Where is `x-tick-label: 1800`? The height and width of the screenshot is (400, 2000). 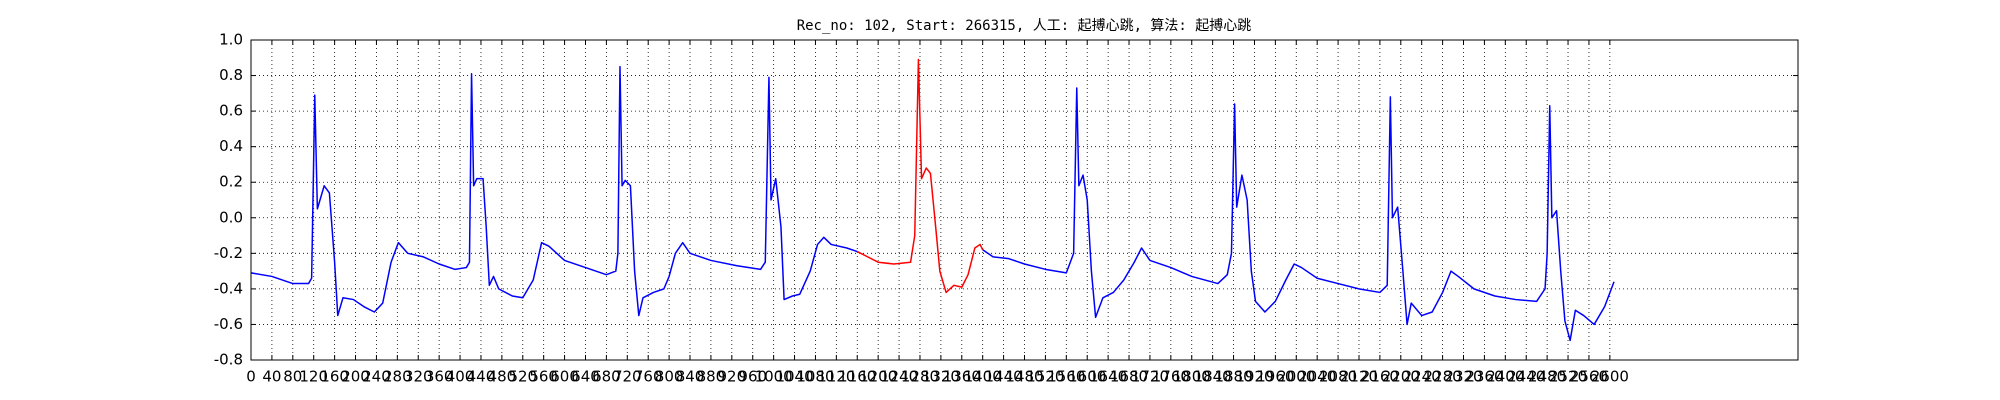 x-tick-label: 1800 is located at coordinates (1192, 377).